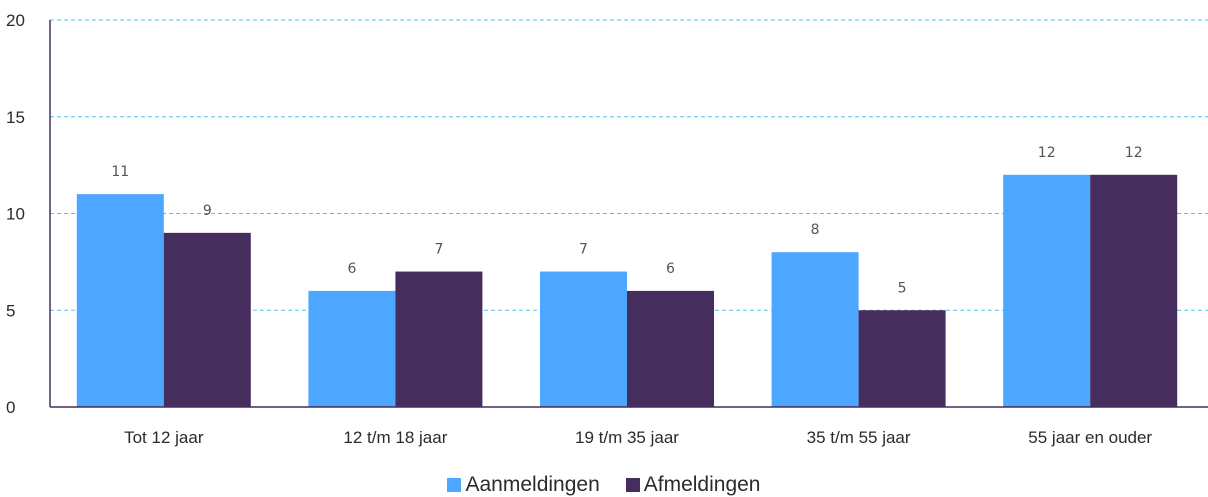 This screenshot has height=497, width=1208. Describe the element at coordinates (120, 172) in the screenshot. I see `data-label-aanmeldingen: 11` at that location.